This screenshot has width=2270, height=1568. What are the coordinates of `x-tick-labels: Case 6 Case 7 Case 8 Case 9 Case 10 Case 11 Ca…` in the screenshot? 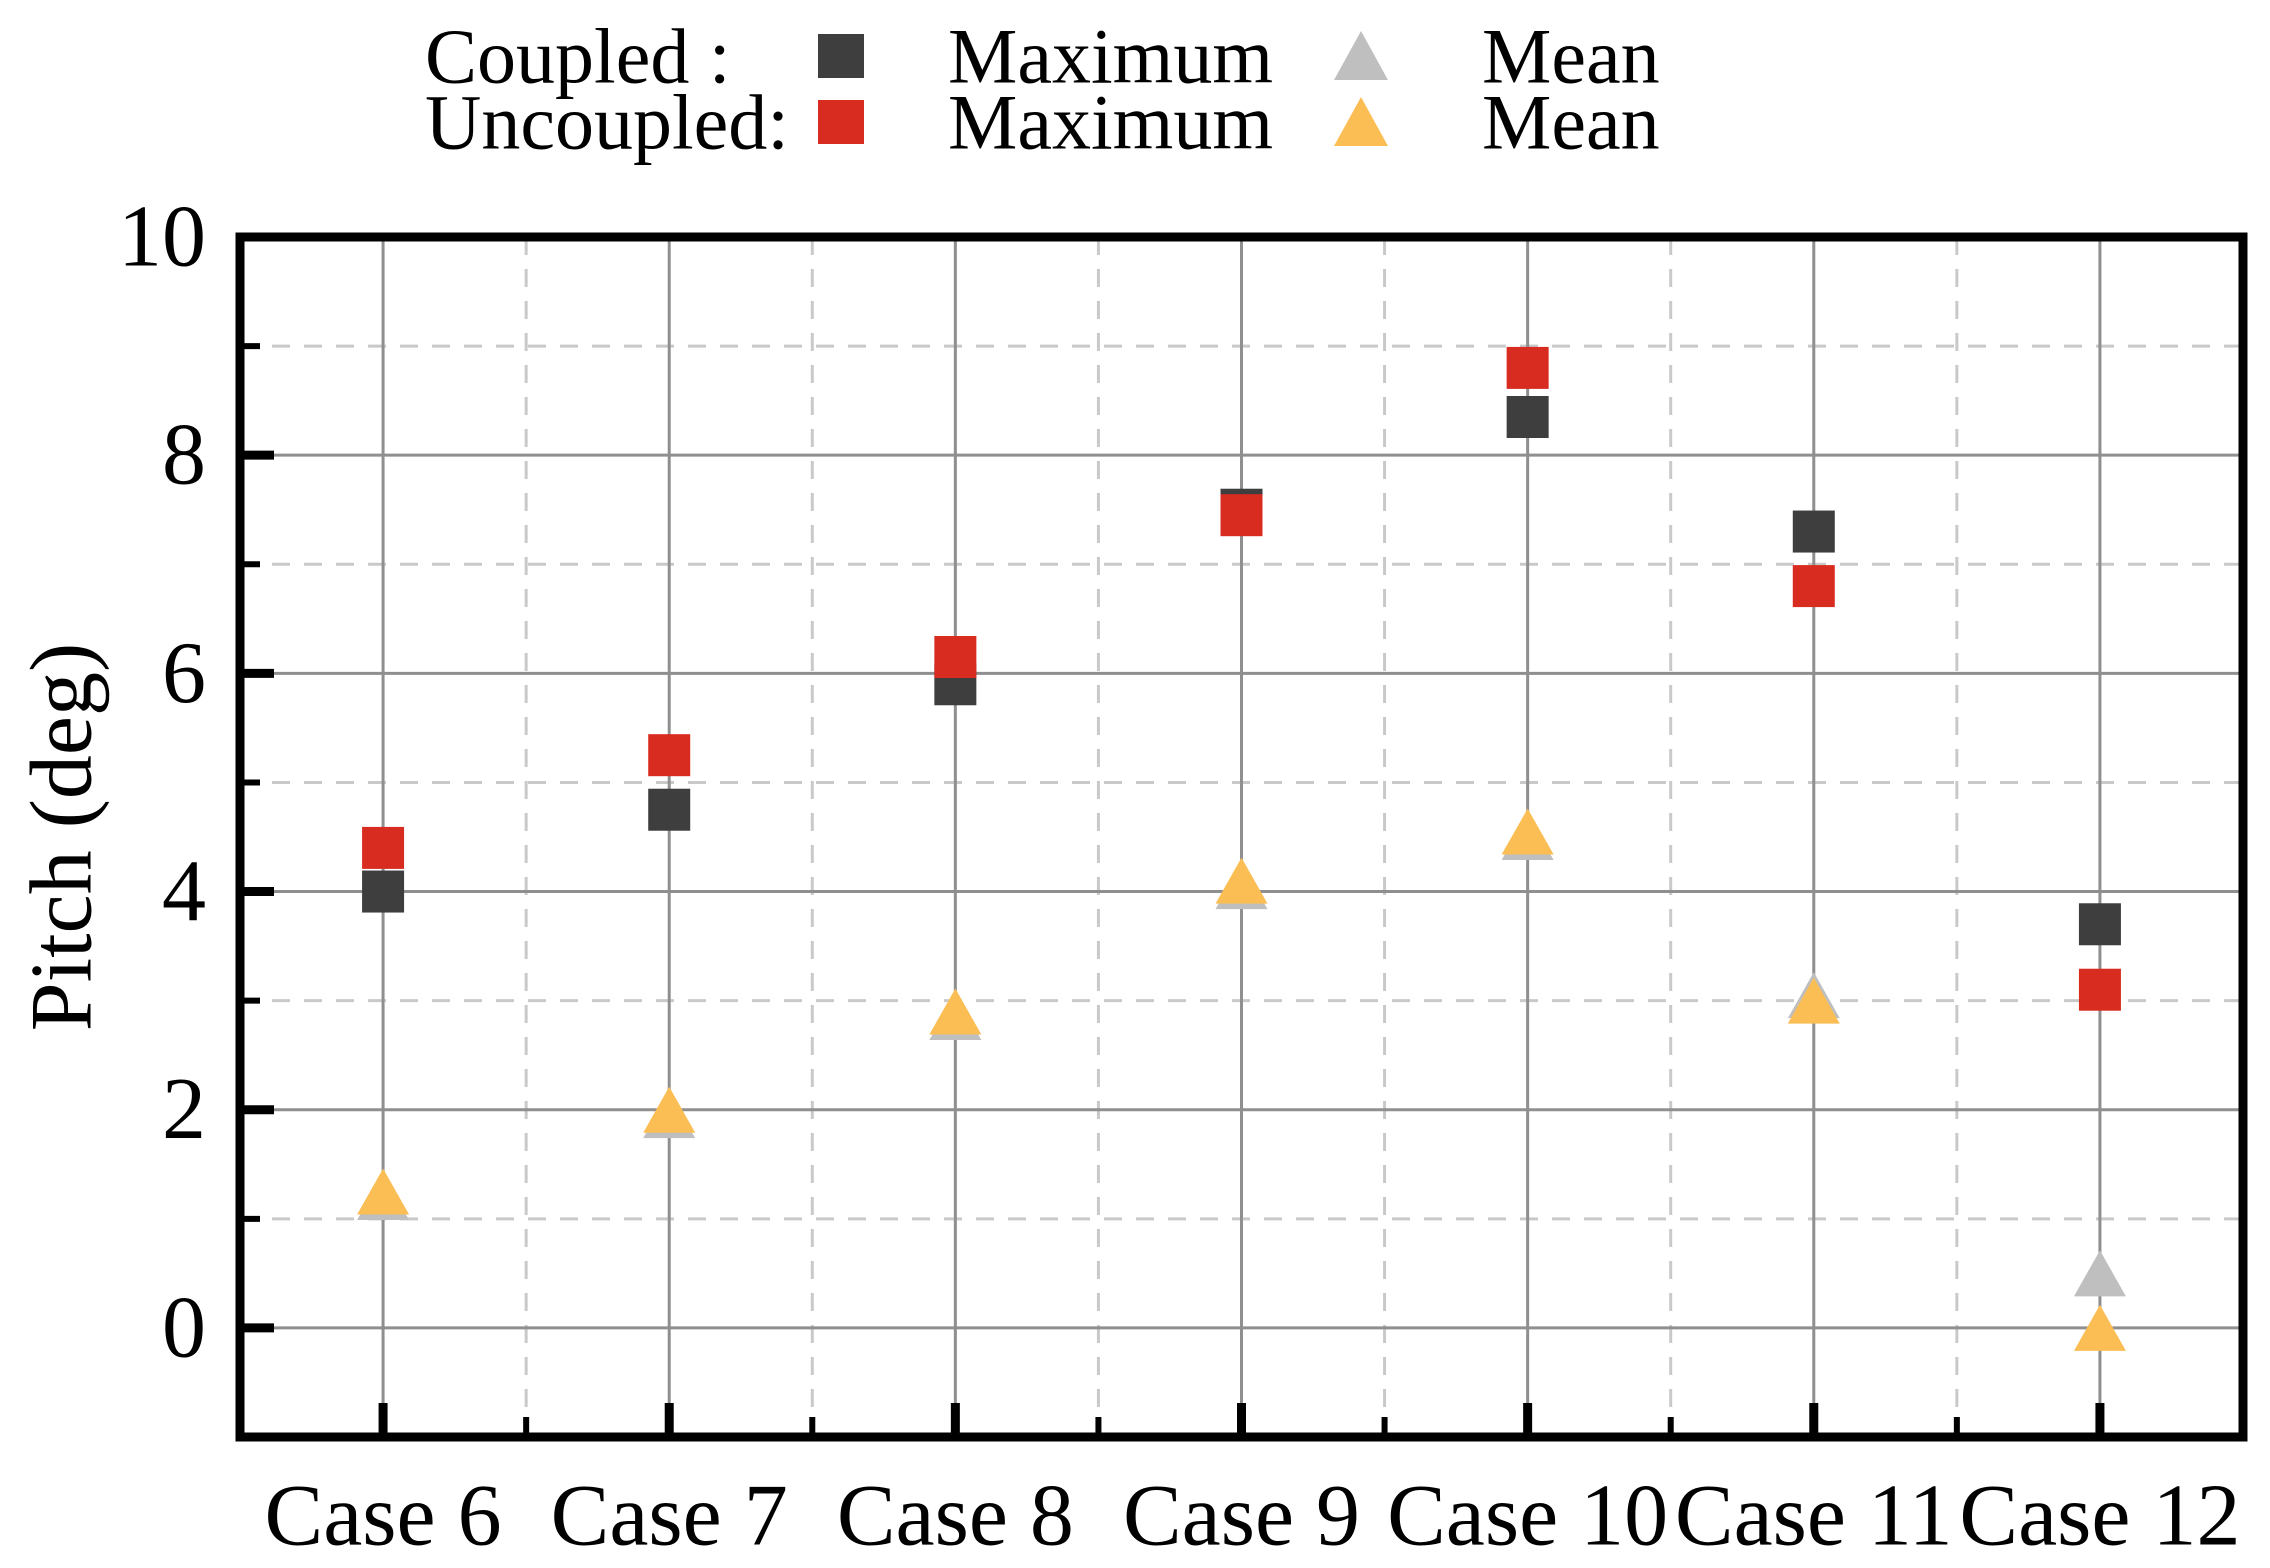 It's located at (1253, 1516).